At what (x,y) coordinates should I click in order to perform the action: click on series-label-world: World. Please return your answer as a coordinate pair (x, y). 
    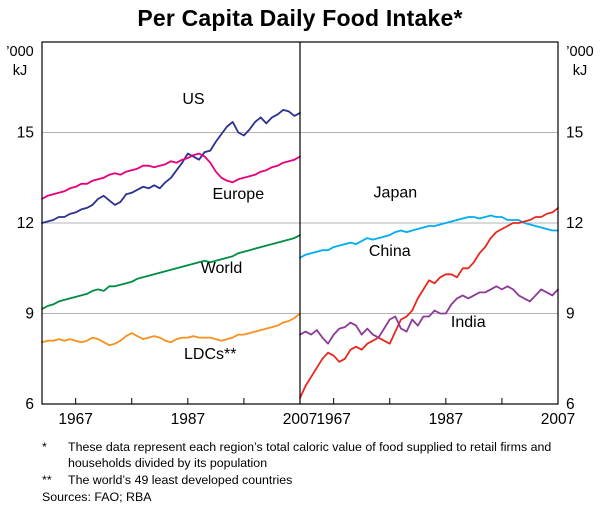
    Looking at the image, I should click on (222, 268).